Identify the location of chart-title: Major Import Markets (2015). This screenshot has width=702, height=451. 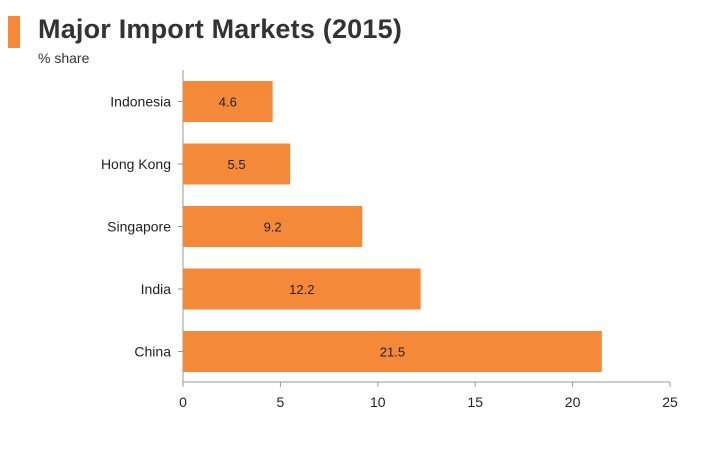
(220, 29).